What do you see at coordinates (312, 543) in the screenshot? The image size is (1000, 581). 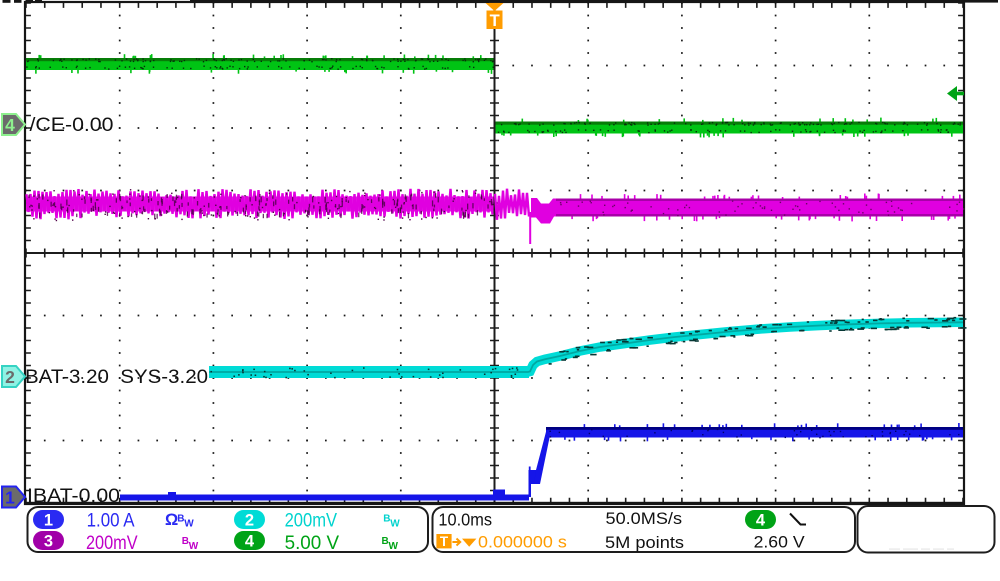 I see `svg-text: 5.00 V` at bounding box center [312, 543].